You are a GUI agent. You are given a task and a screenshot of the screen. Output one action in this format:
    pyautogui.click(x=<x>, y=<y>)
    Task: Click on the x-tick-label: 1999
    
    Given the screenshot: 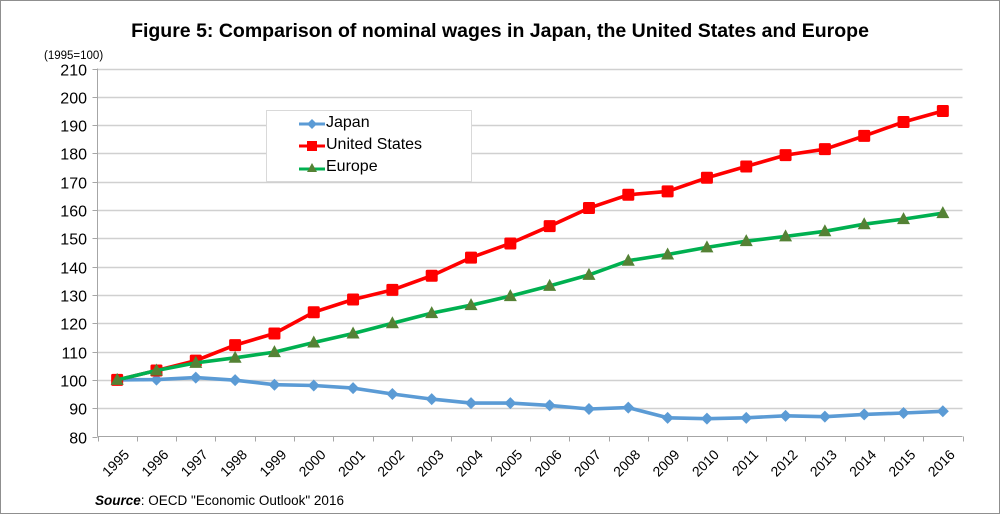 What is the action you would take?
    pyautogui.click(x=272, y=462)
    